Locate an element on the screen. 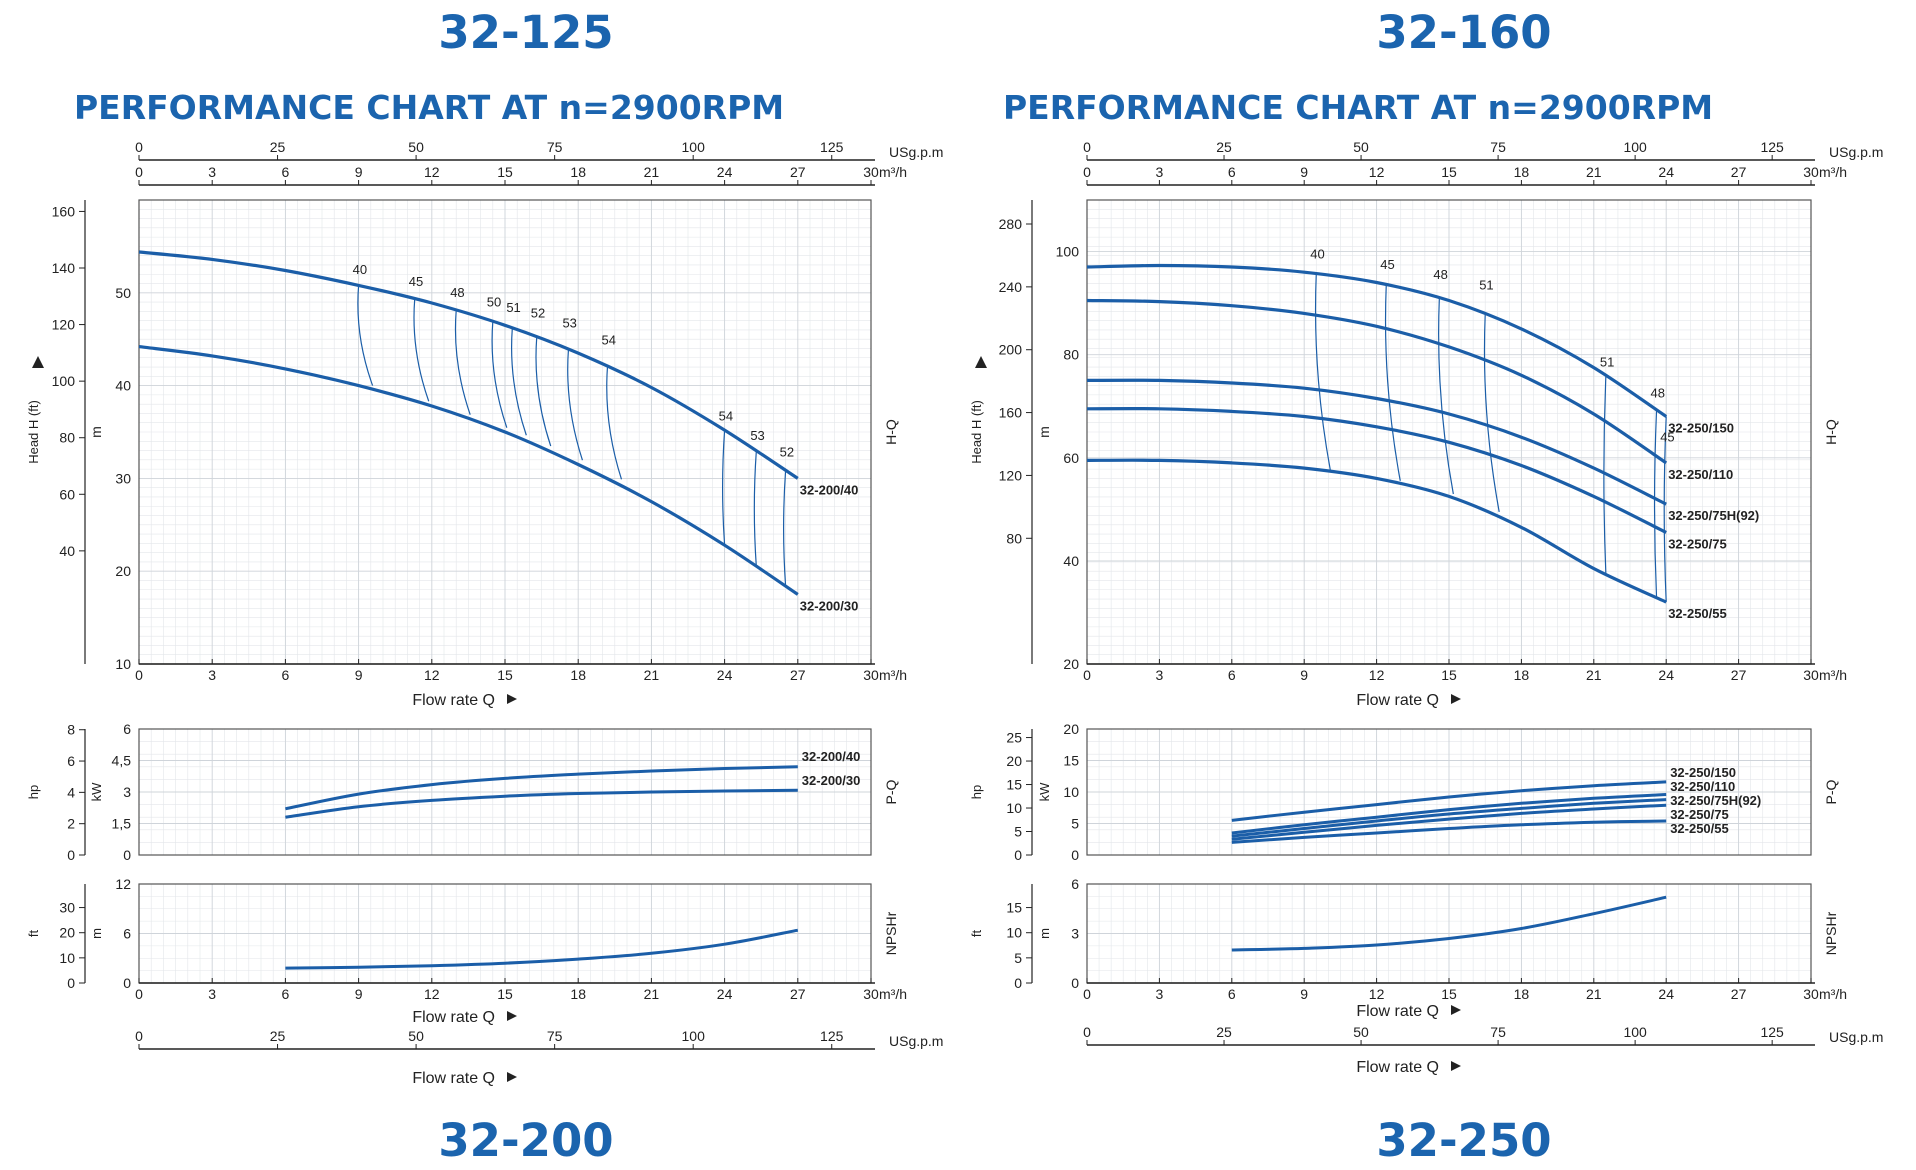  right-npsh-y-tick: 3 is located at coordinates (1075, 934).